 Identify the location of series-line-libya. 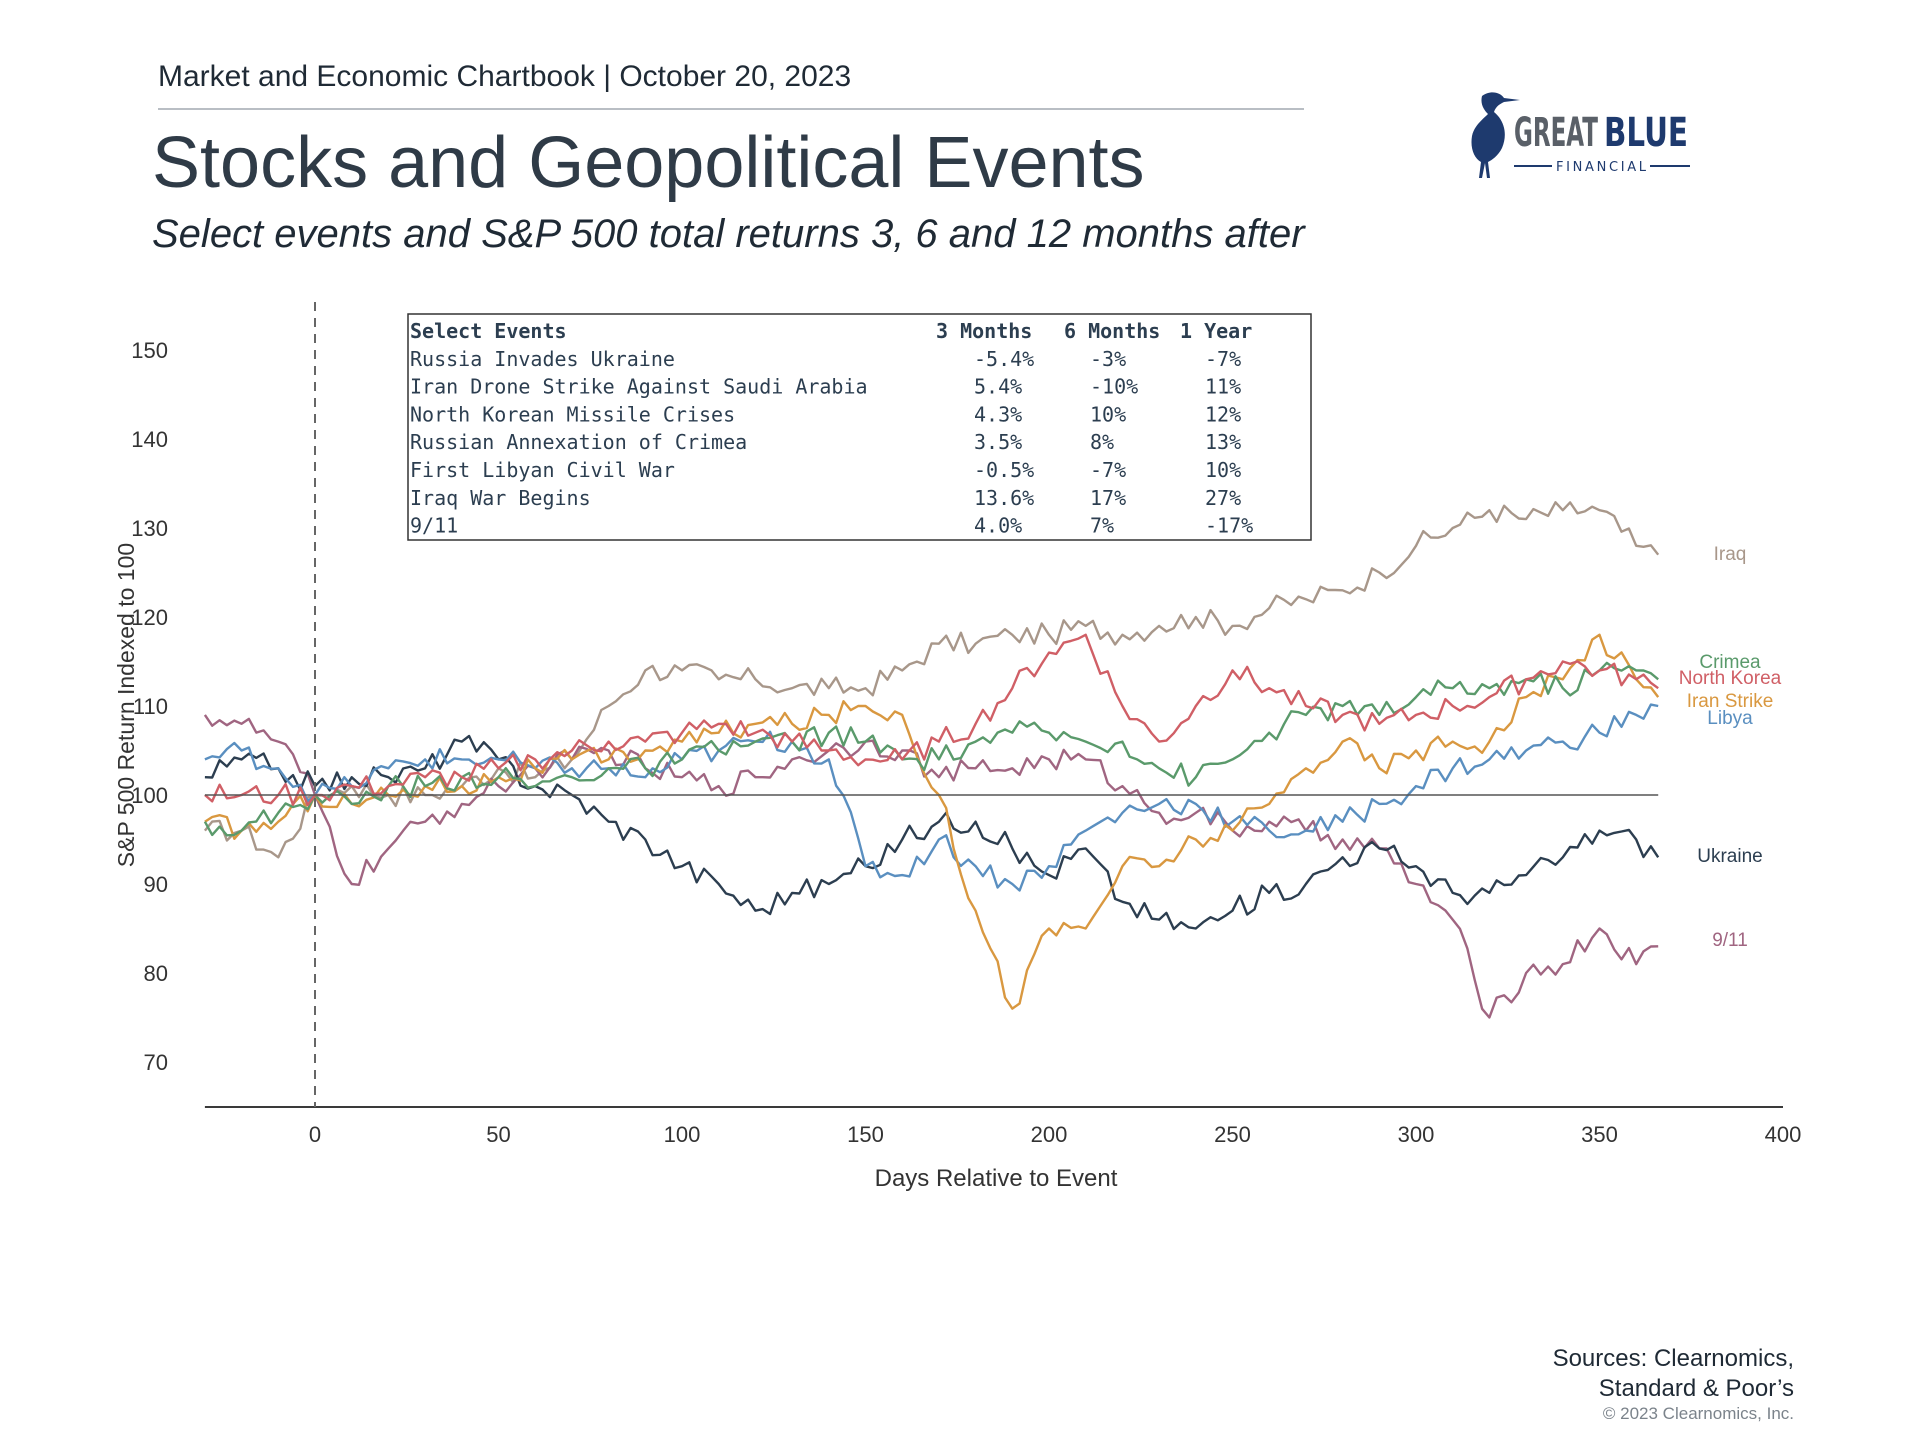
(931, 797).